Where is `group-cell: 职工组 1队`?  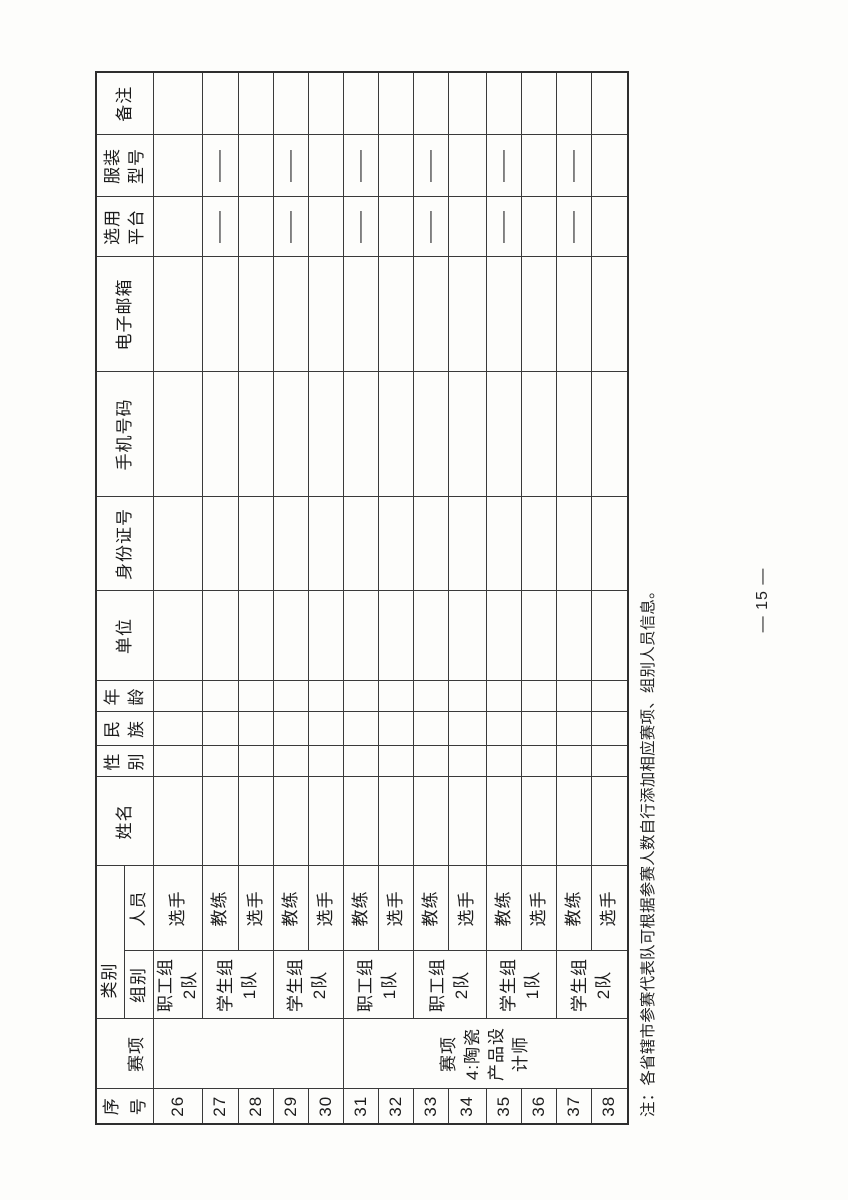 group-cell: 职工组 1队 is located at coordinates (378, 985).